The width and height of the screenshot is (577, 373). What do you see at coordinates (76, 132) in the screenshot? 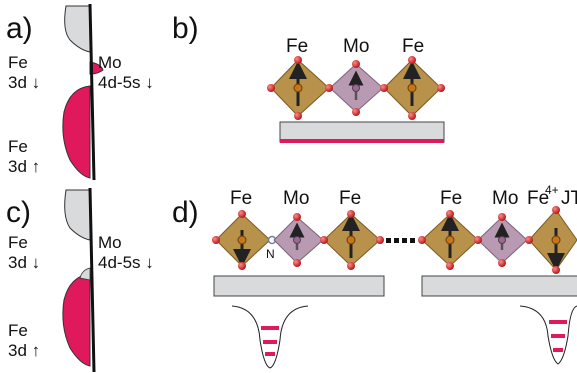
I see `fe-3d-up-dos` at bounding box center [76, 132].